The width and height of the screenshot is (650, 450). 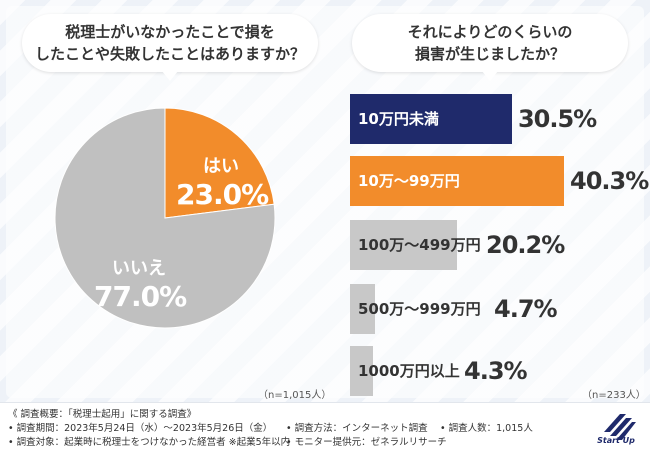 I want to click on pie-category-no: いいえ, so click(x=139, y=268).